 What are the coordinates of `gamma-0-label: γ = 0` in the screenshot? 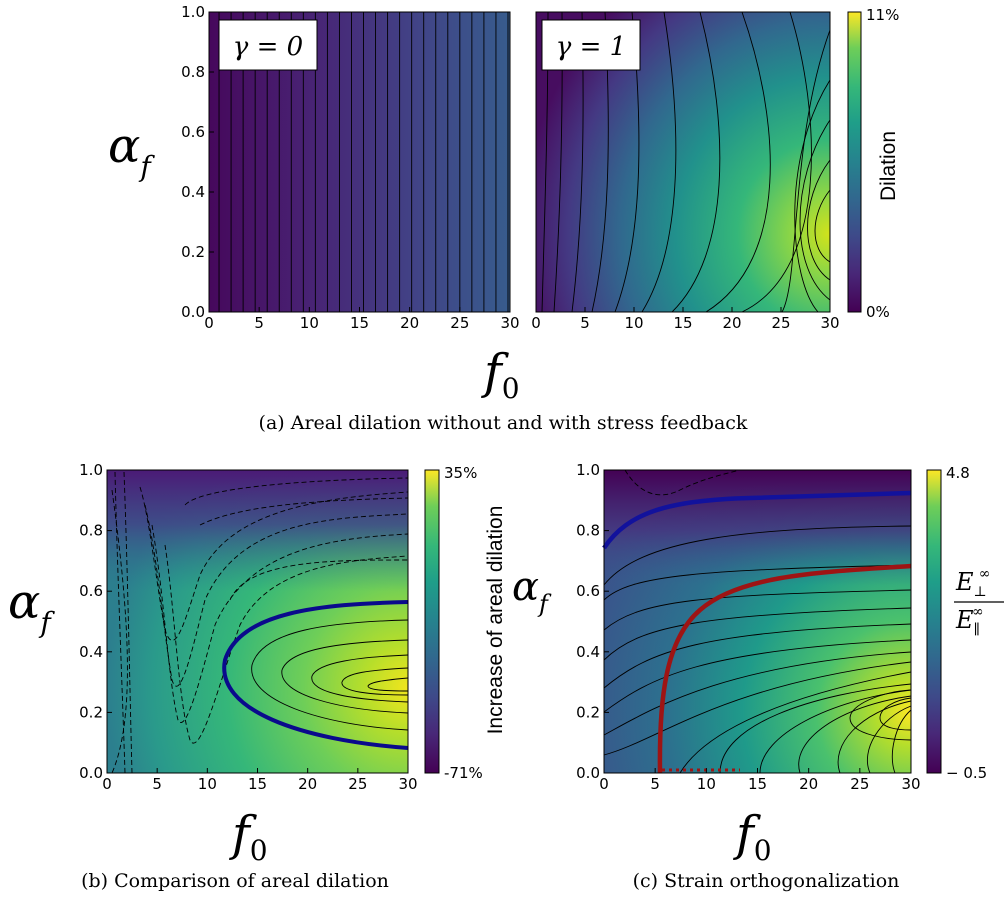 It's located at (268, 47).